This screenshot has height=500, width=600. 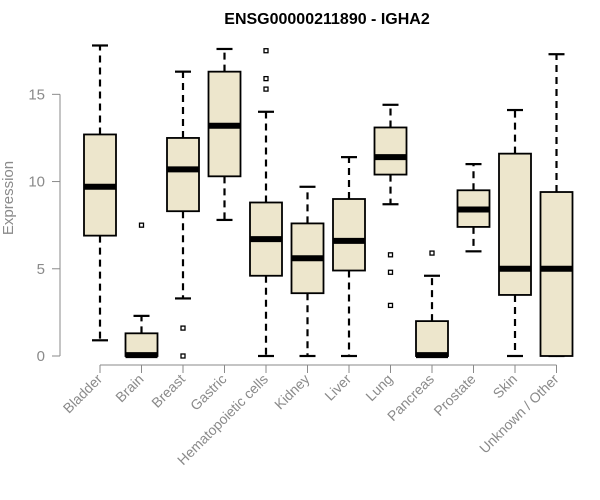 I want to click on y-axis: 0 5 10 15, so click(x=44, y=225).